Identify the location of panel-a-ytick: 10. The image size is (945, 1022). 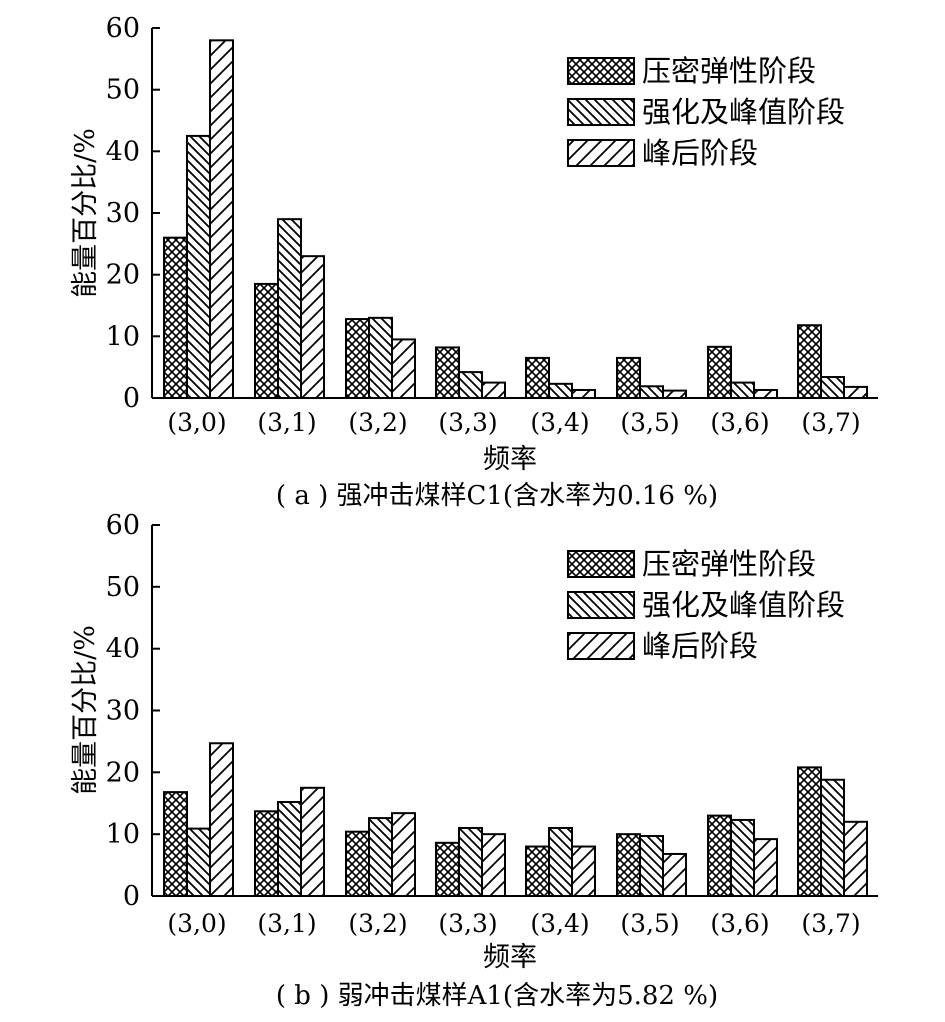
(133, 336).